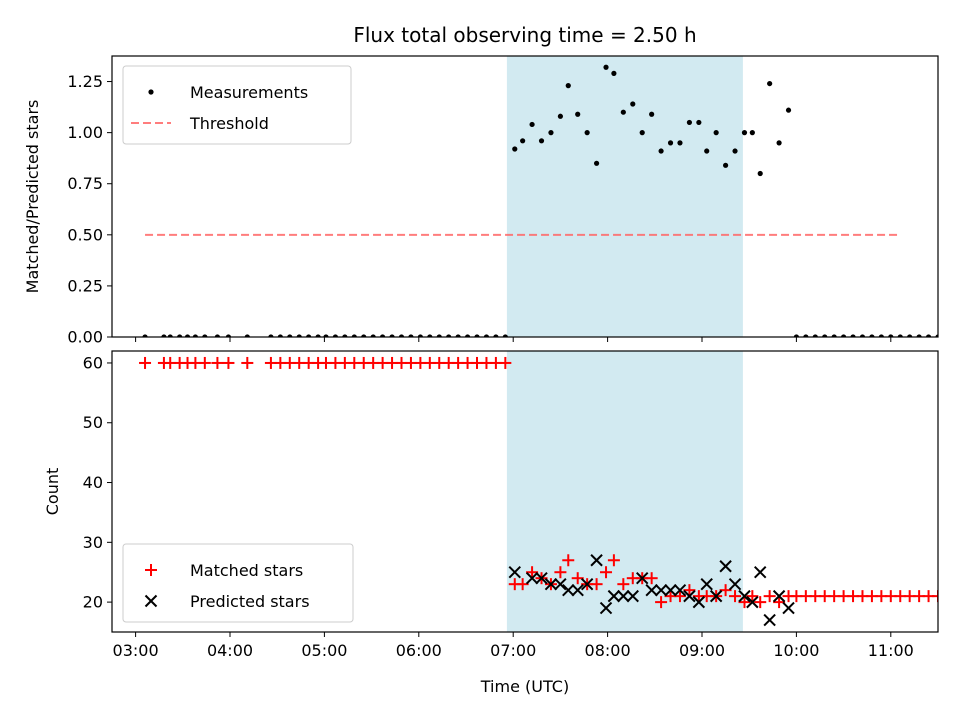 This screenshot has width=960, height=720. I want to click on x-tick-label: 09:00, so click(702, 650).